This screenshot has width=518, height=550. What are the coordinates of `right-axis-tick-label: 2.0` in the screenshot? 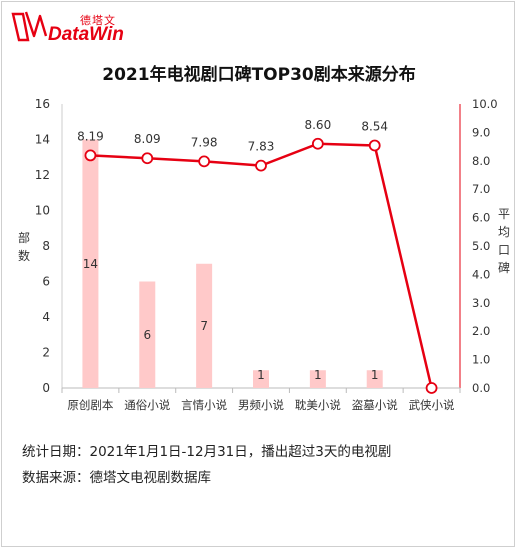 It's located at (481, 331).